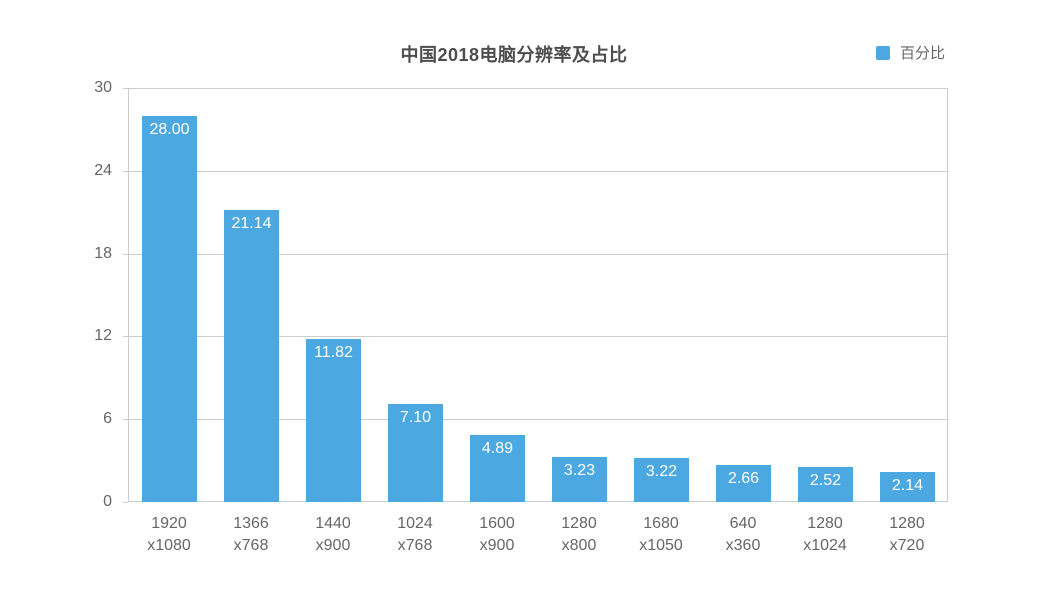 Image resolution: width=1057 pixels, height=596 pixels. Describe the element at coordinates (415, 534) in the screenshot. I see `x-axis-label: 1024 x768` at that location.